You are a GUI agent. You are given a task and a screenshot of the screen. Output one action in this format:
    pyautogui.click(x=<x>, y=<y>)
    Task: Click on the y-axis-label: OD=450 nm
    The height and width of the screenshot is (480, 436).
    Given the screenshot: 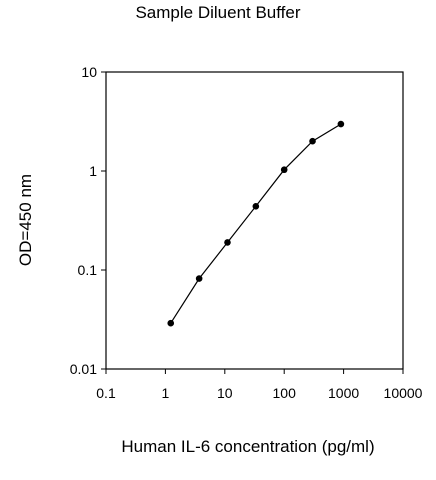 What is the action you would take?
    pyautogui.click(x=25, y=220)
    